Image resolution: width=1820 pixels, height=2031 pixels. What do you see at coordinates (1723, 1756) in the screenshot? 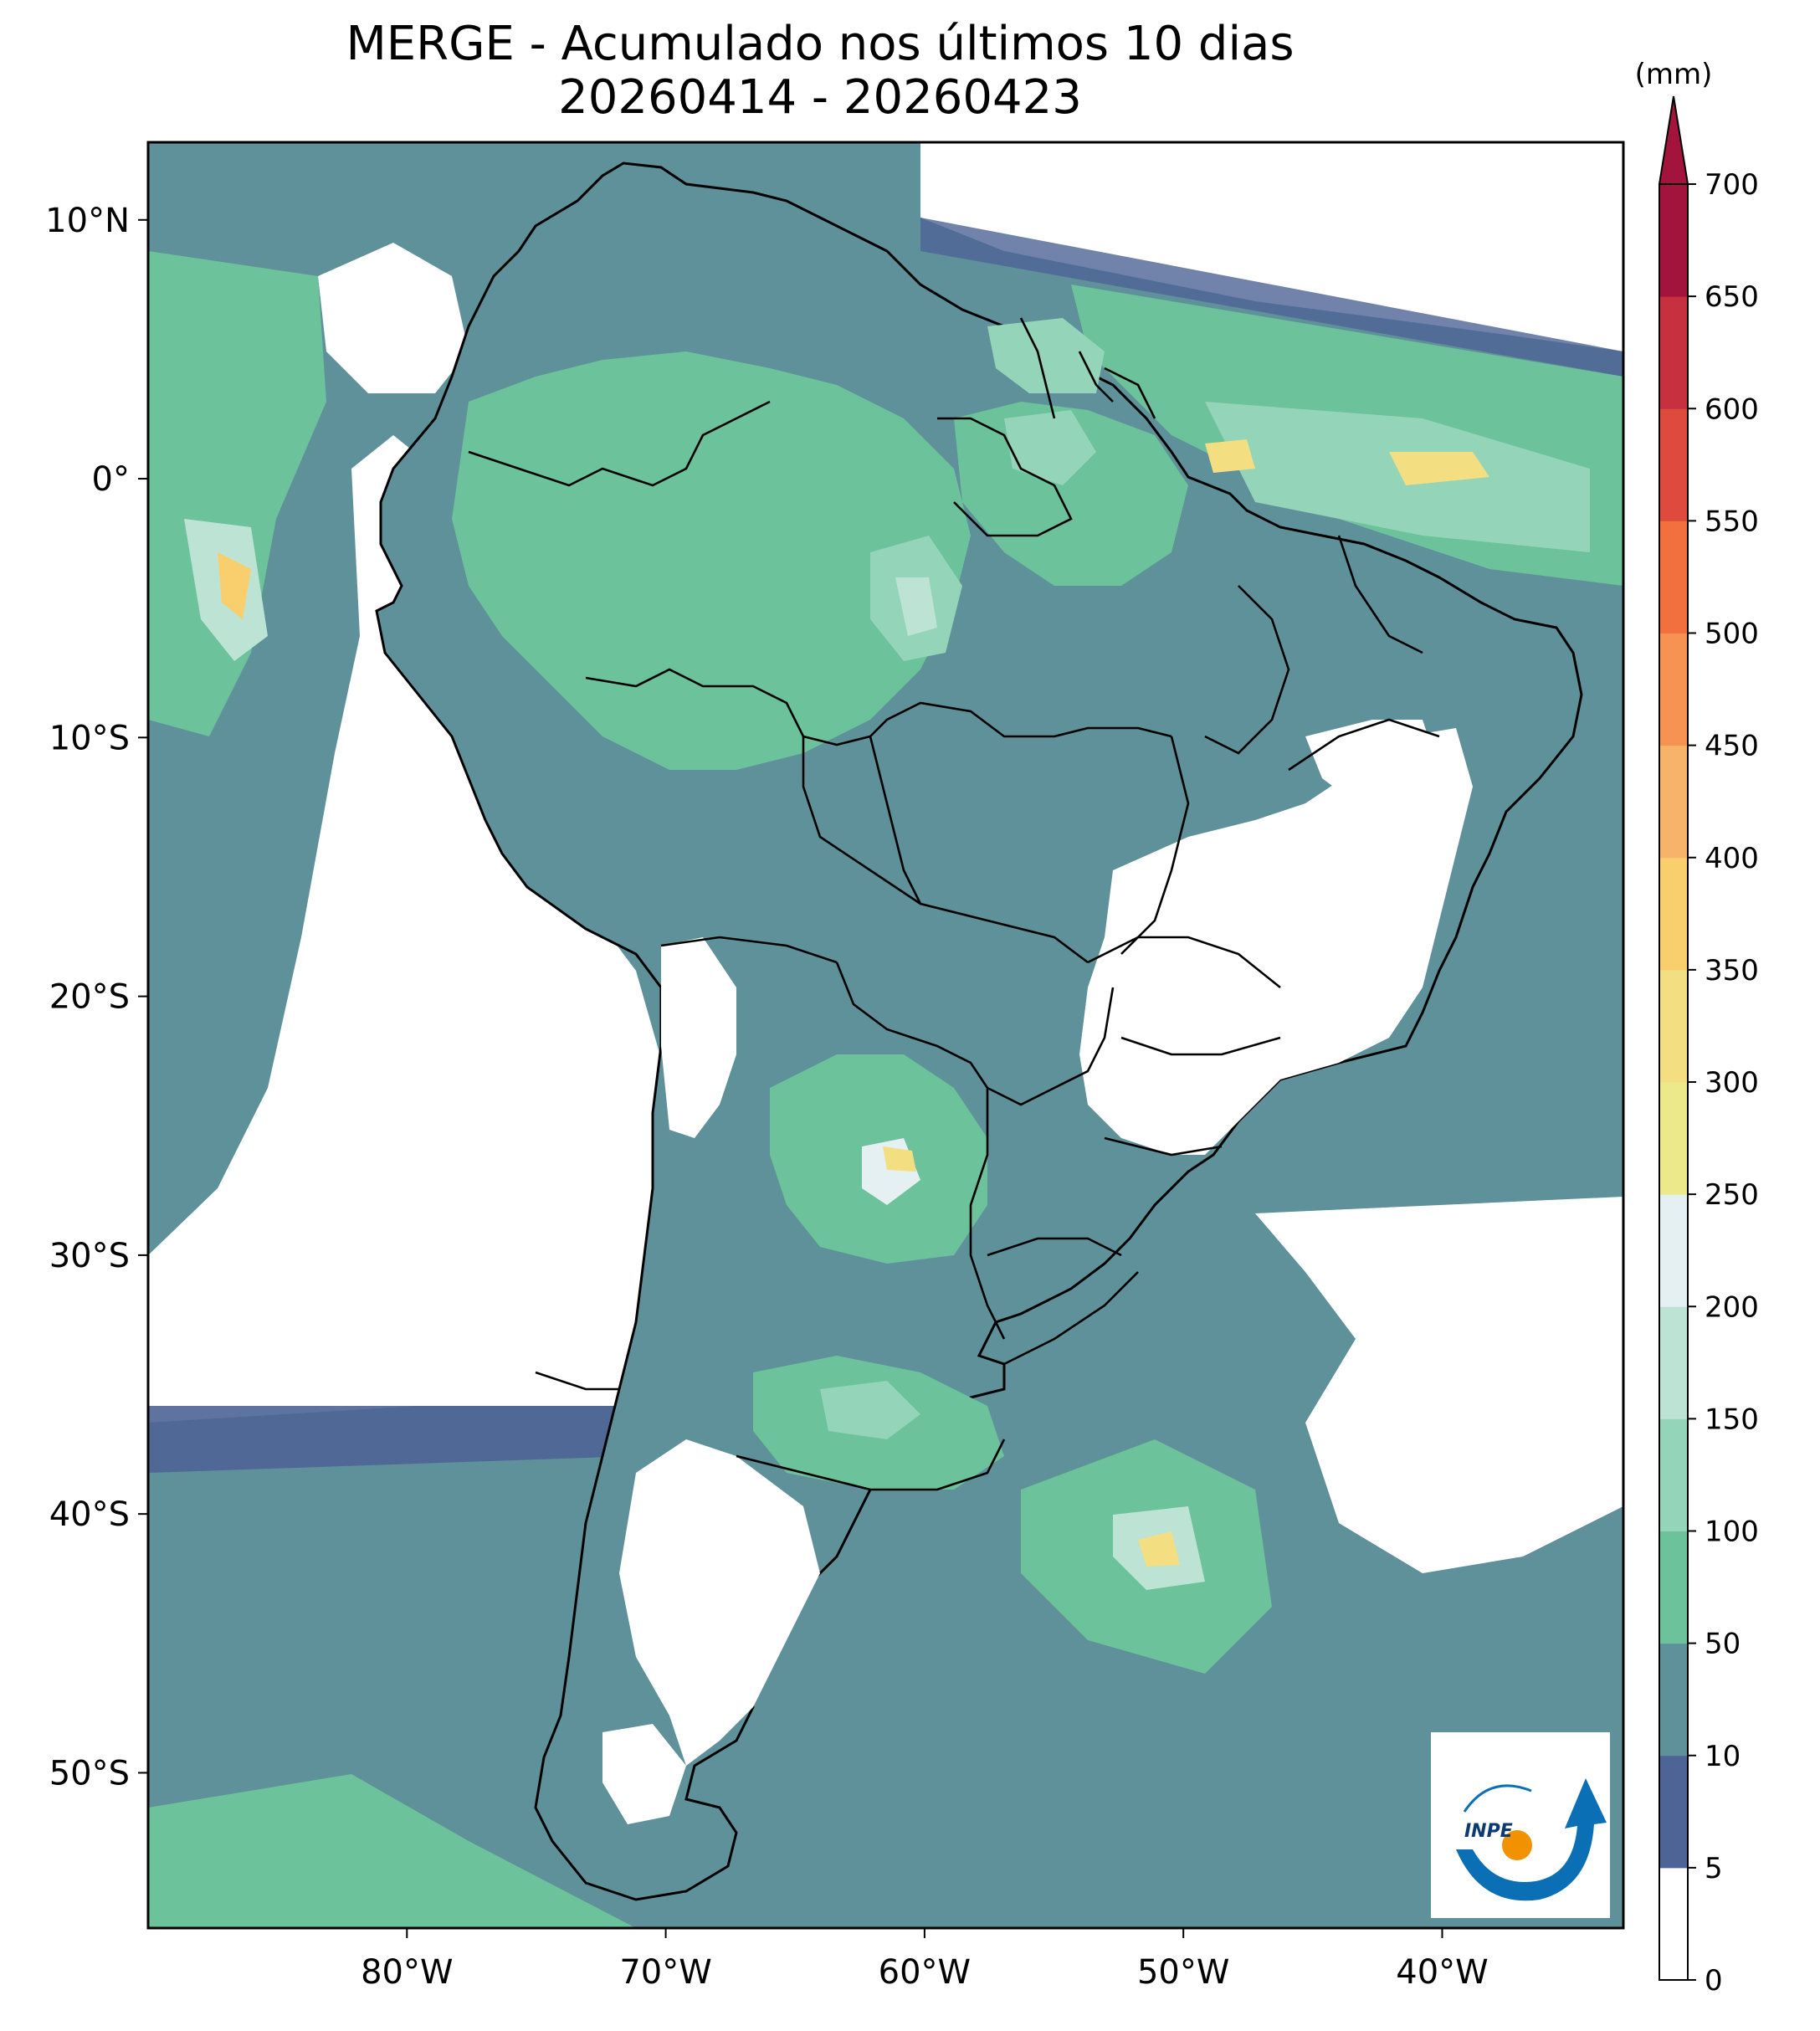
I see `colorbar-label: 10` at bounding box center [1723, 1756].